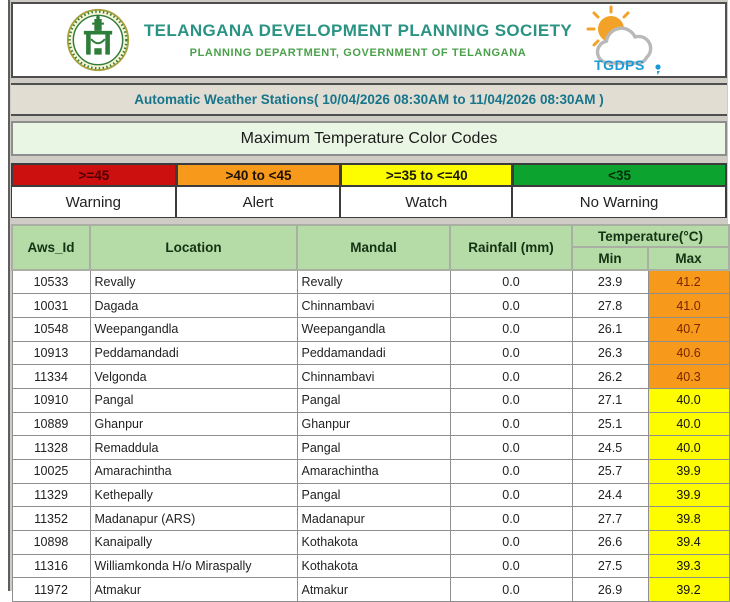  I want to click on min-temp-cell: 27.7, so click(610, 519).